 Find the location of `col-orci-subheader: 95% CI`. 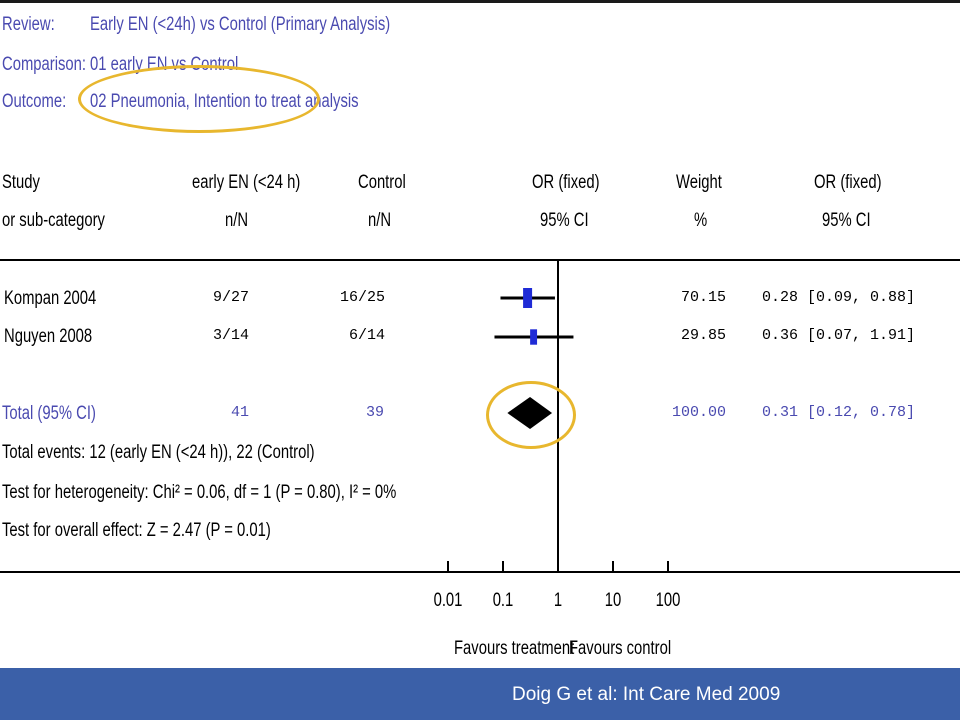

col-orci-subheader: 95% CI is located at coordinates (846, 220).